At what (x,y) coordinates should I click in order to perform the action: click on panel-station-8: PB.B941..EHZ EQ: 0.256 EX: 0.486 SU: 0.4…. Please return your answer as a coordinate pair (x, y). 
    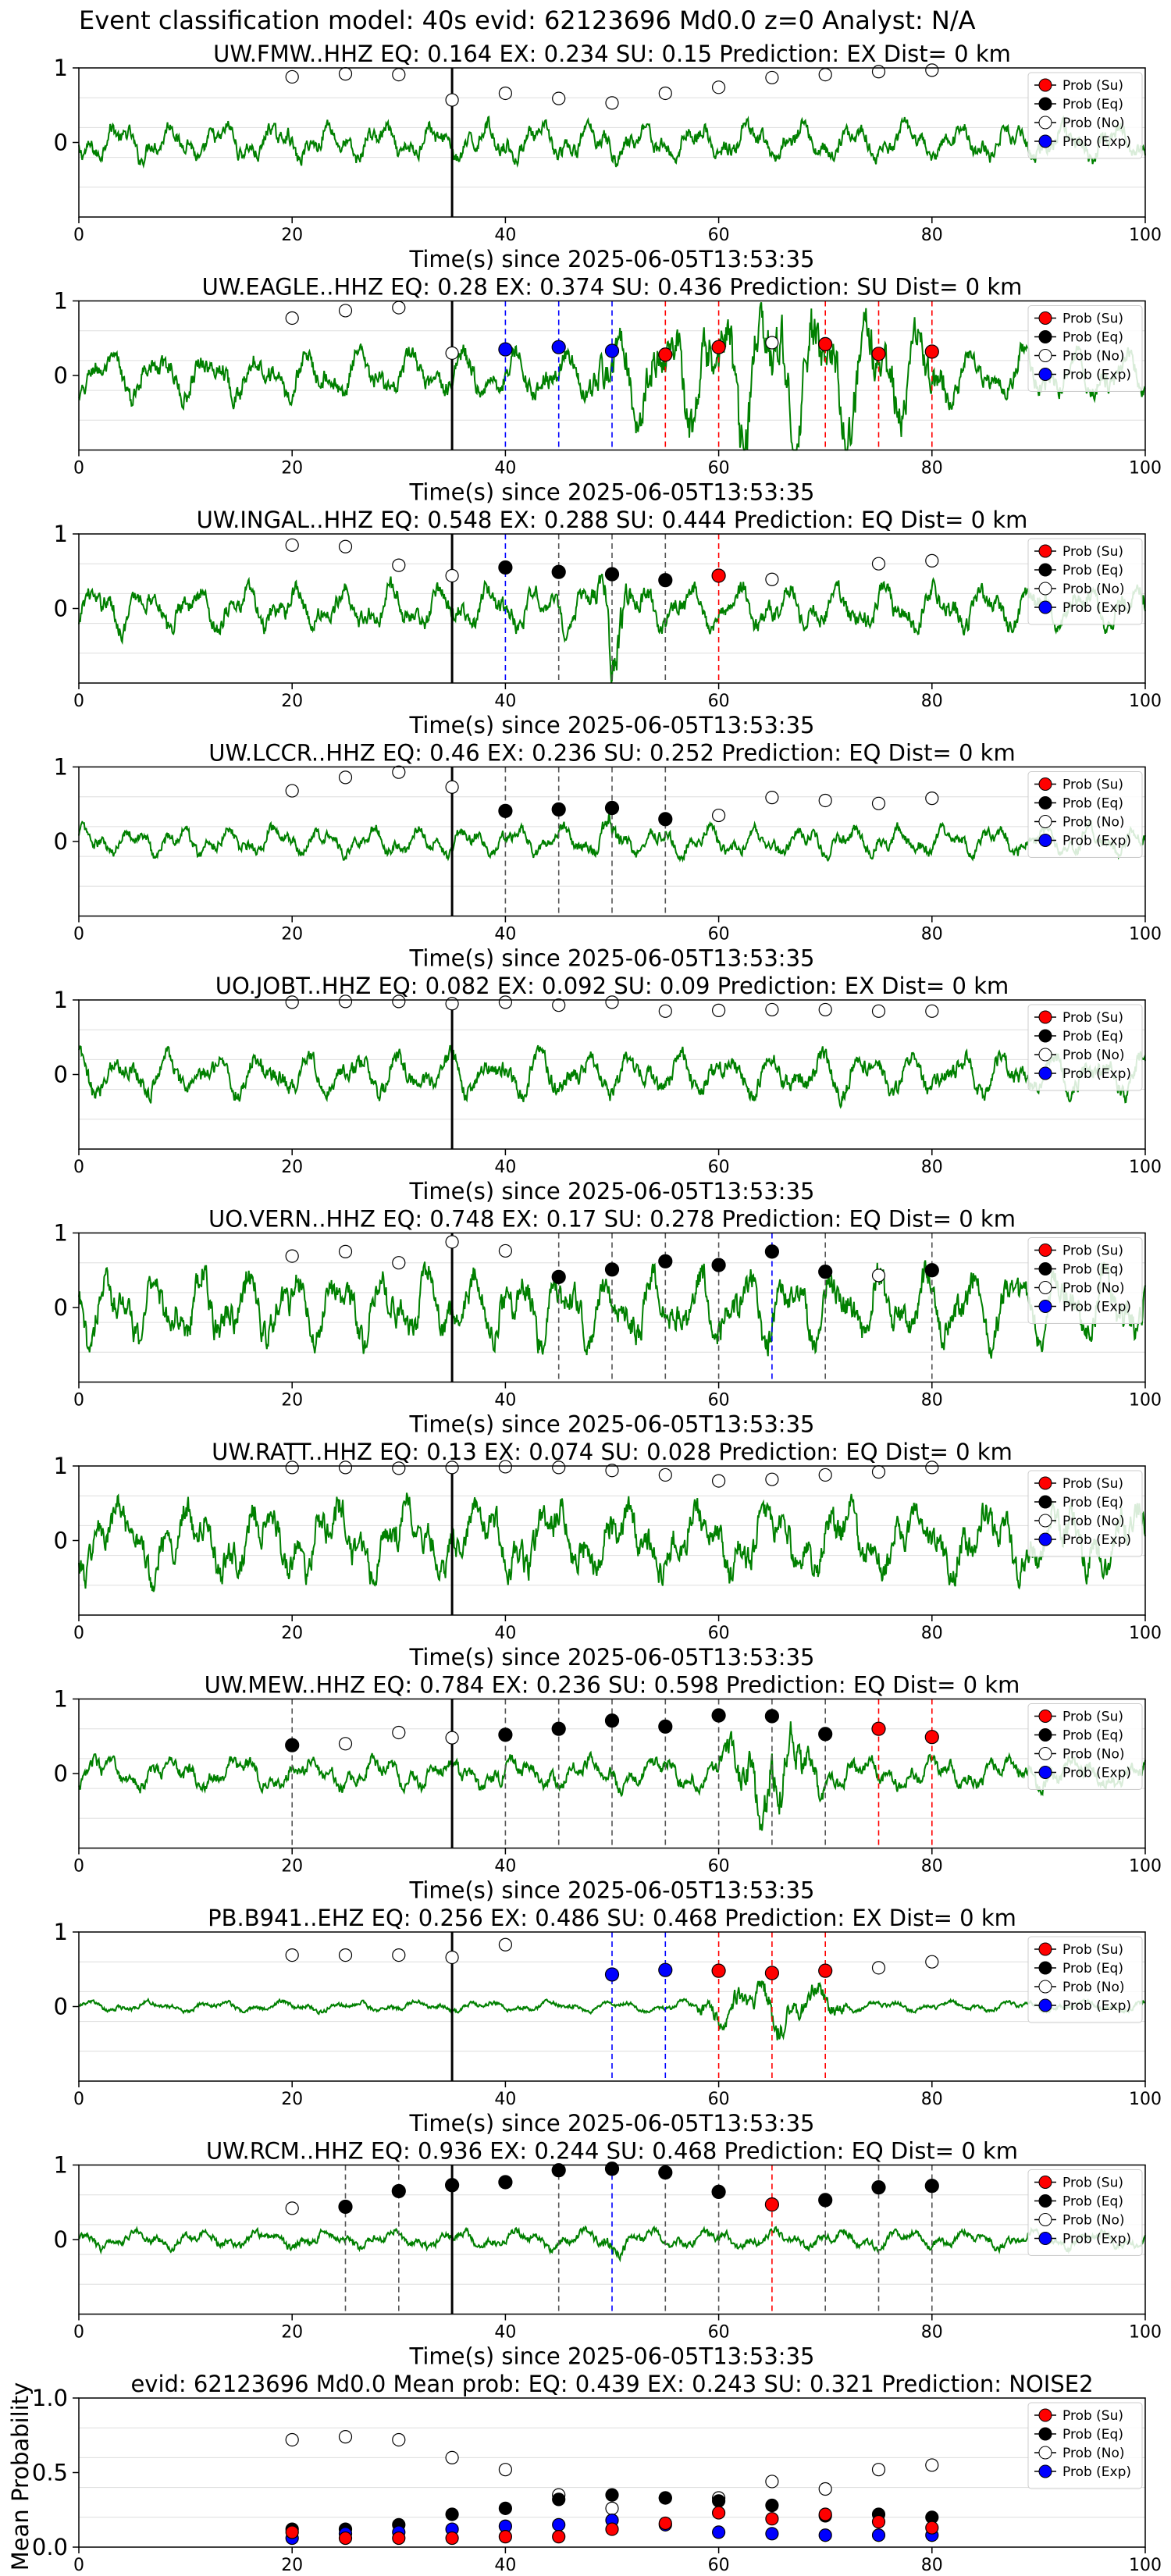
    Looking at the image, I should click on (608, 2021).